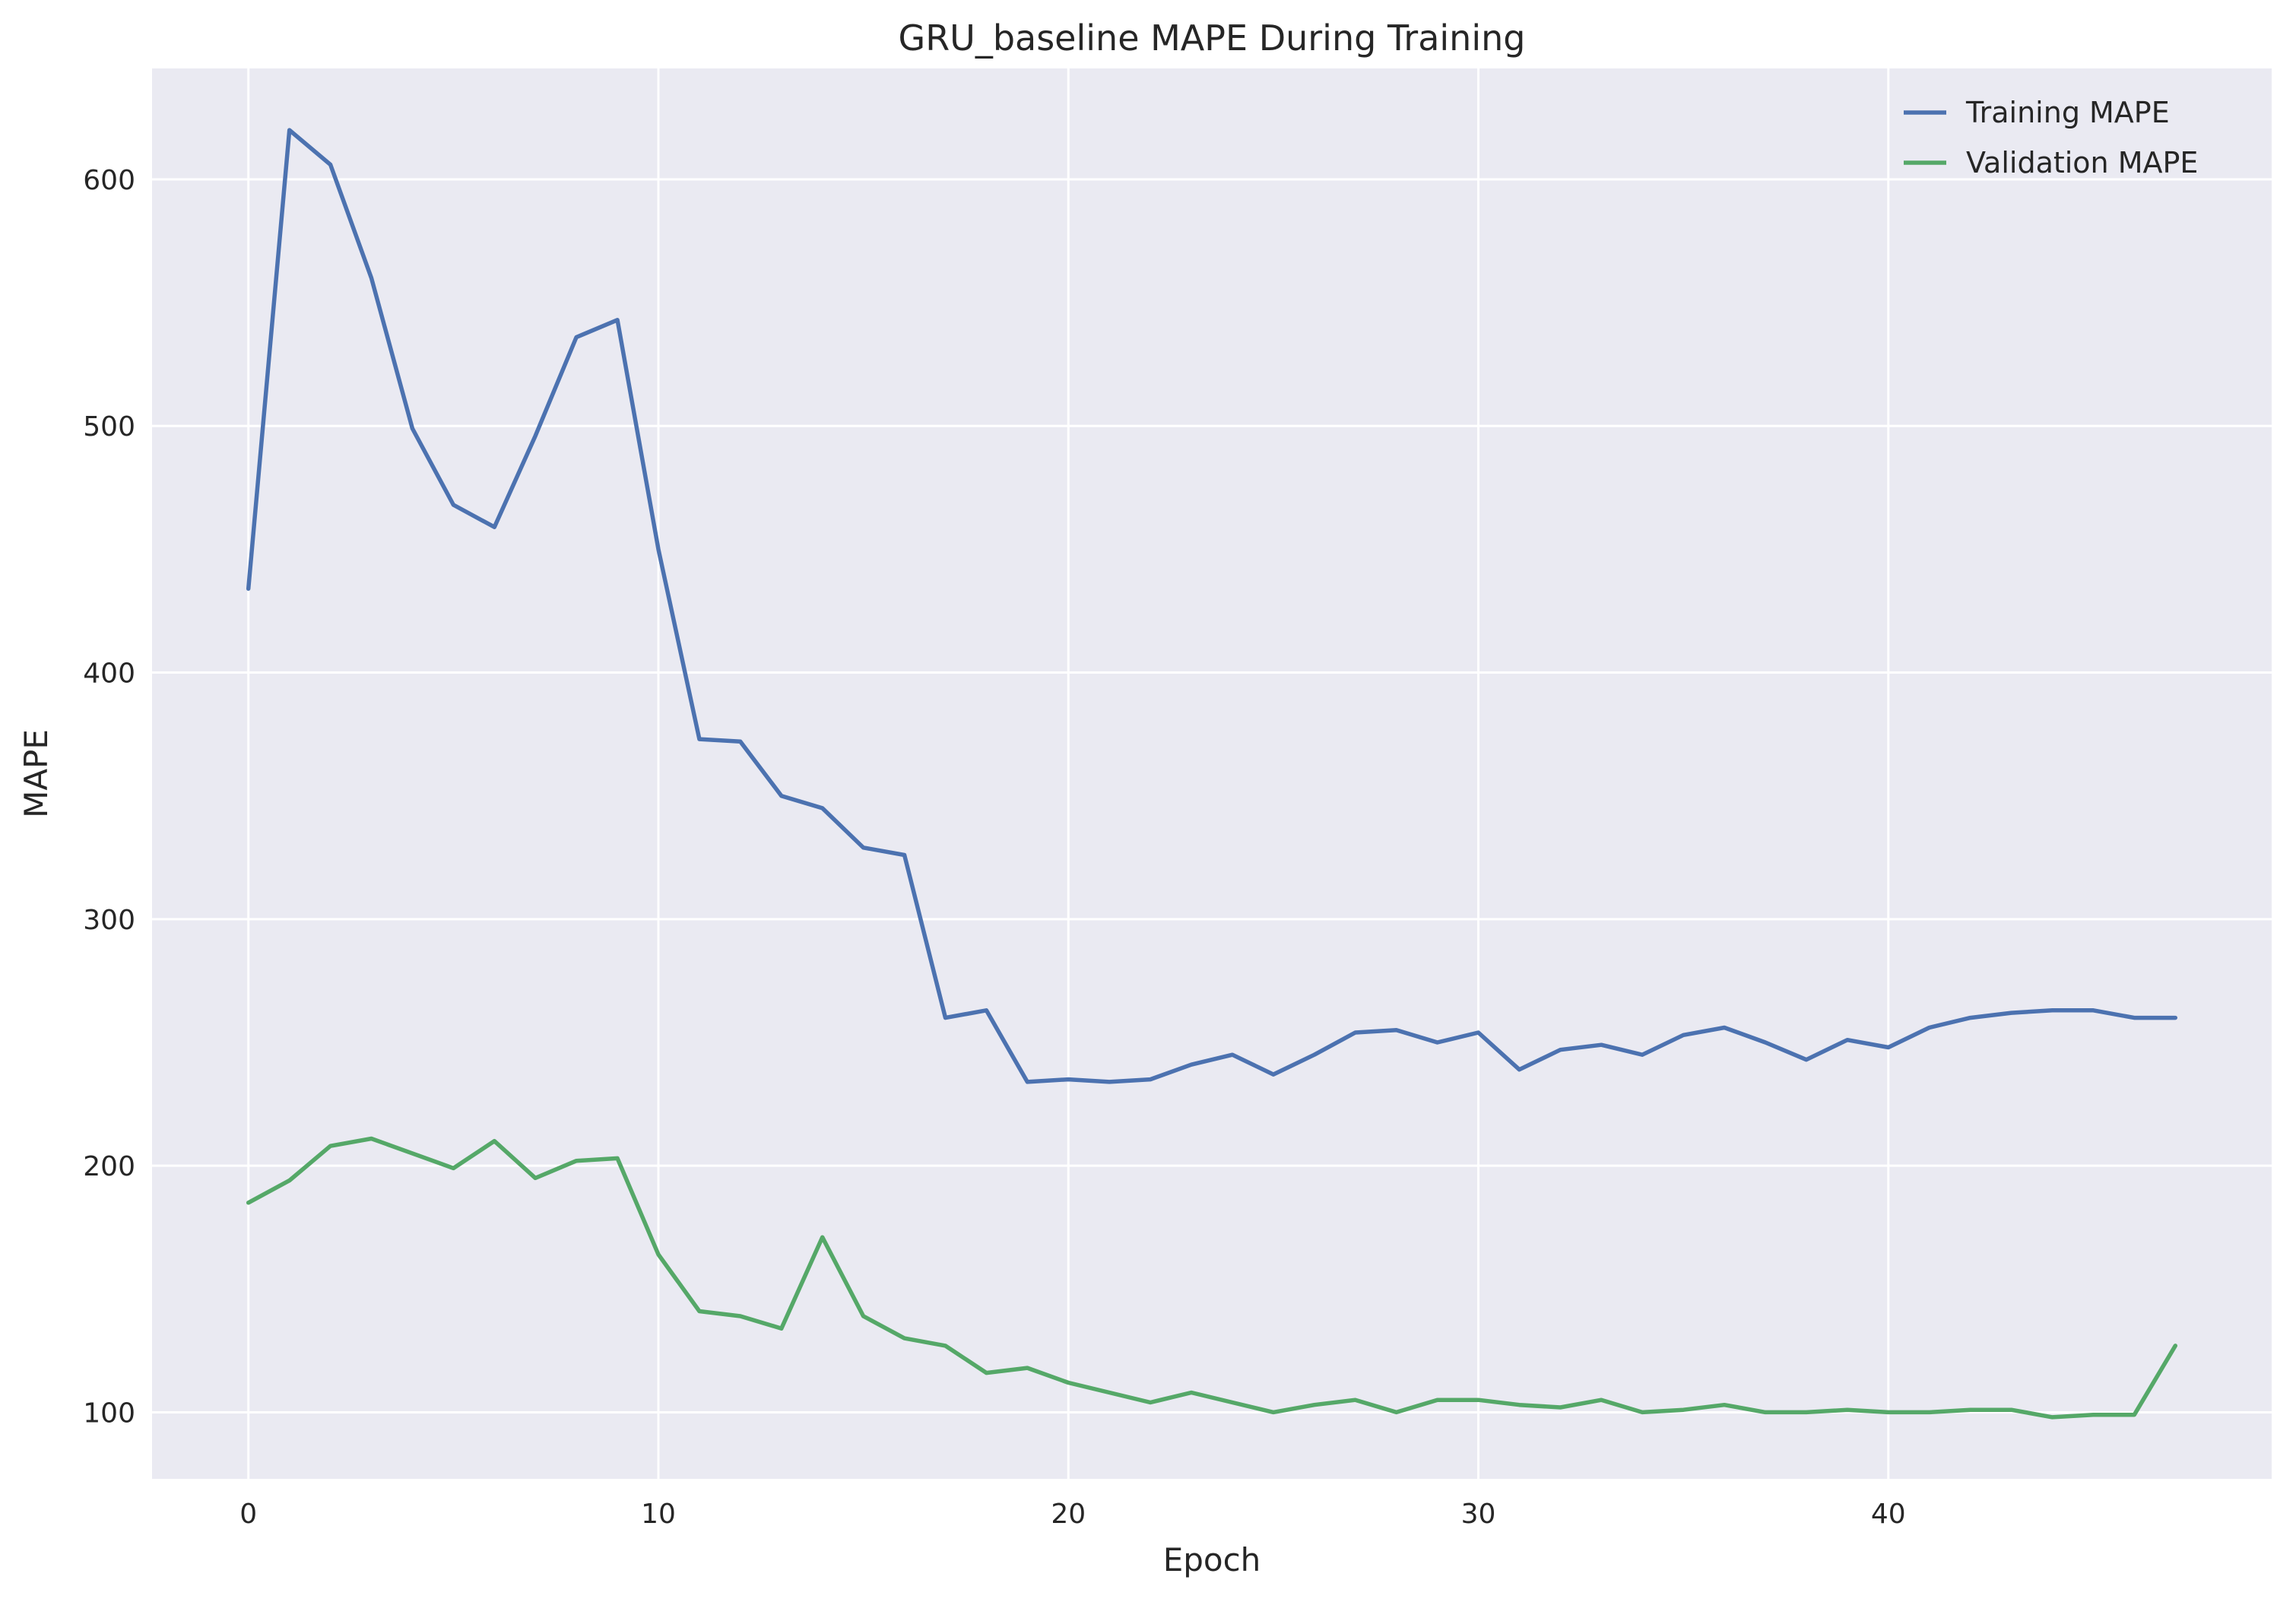  What do you see at coordinates (109, 427) in the screenshot?
I see `y-tick-label: 500` at bounding box center [109, 427].